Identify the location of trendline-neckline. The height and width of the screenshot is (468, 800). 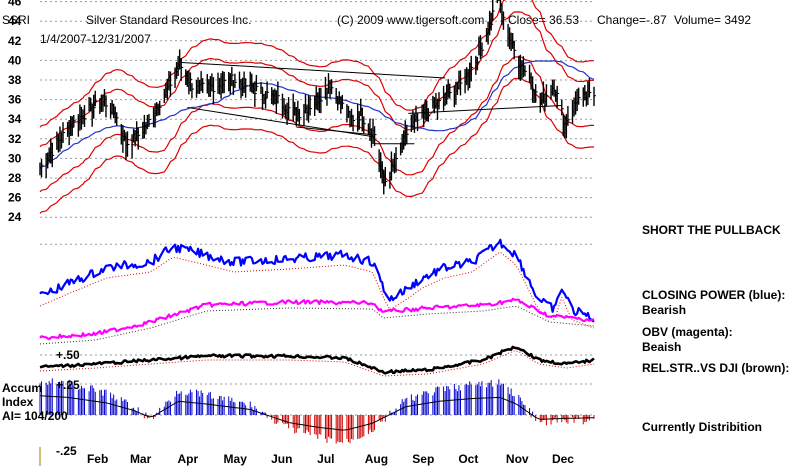
(485, 109).